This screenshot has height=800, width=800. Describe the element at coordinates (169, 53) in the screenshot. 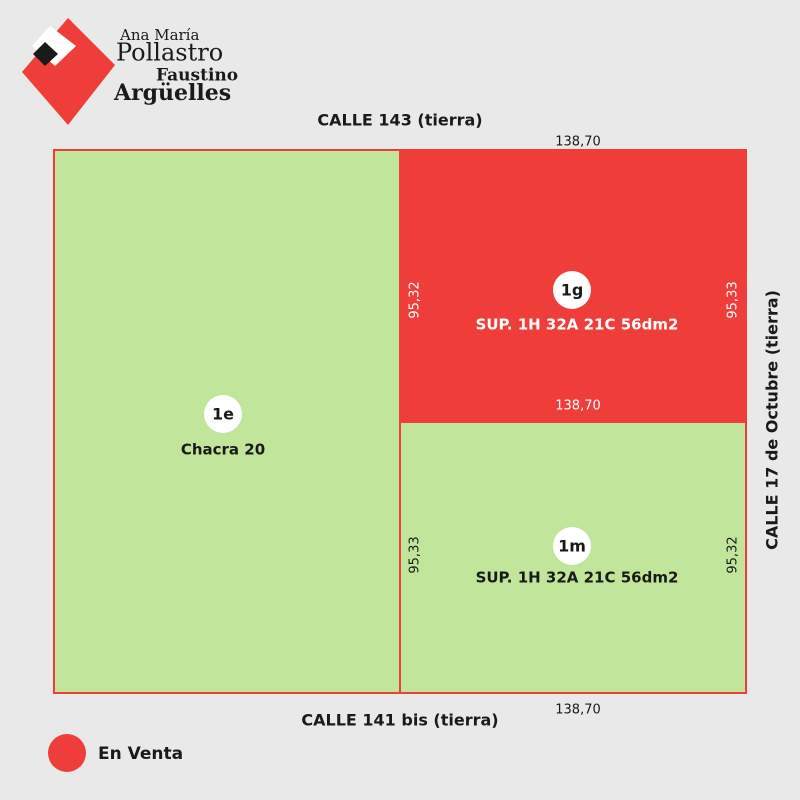

I see `logo-text: Pollastro` at that location.